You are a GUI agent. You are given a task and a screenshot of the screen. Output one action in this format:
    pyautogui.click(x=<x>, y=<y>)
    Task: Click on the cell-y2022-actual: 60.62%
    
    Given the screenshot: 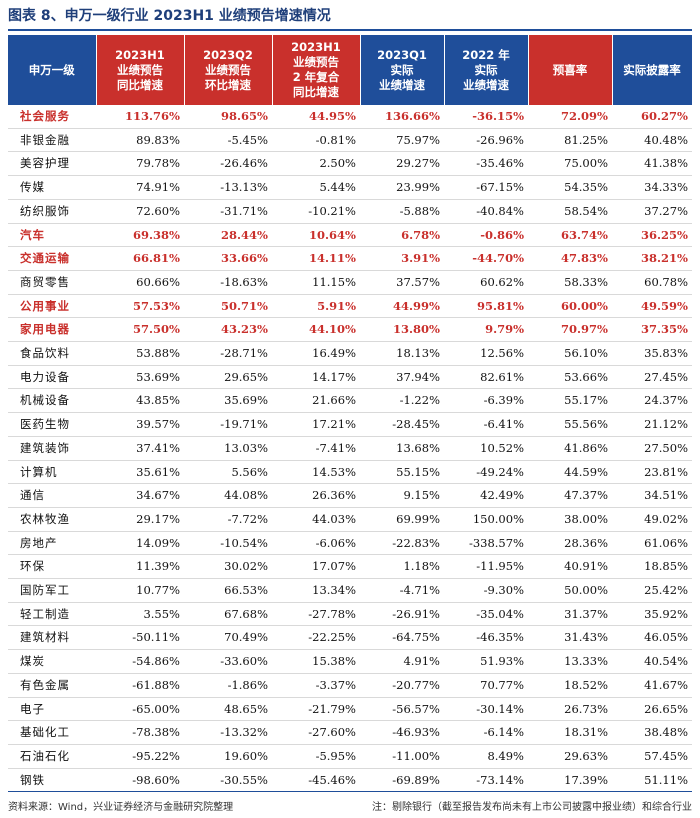 What is the action you would take?
    pyautogui.click(x=486, y=282)
    